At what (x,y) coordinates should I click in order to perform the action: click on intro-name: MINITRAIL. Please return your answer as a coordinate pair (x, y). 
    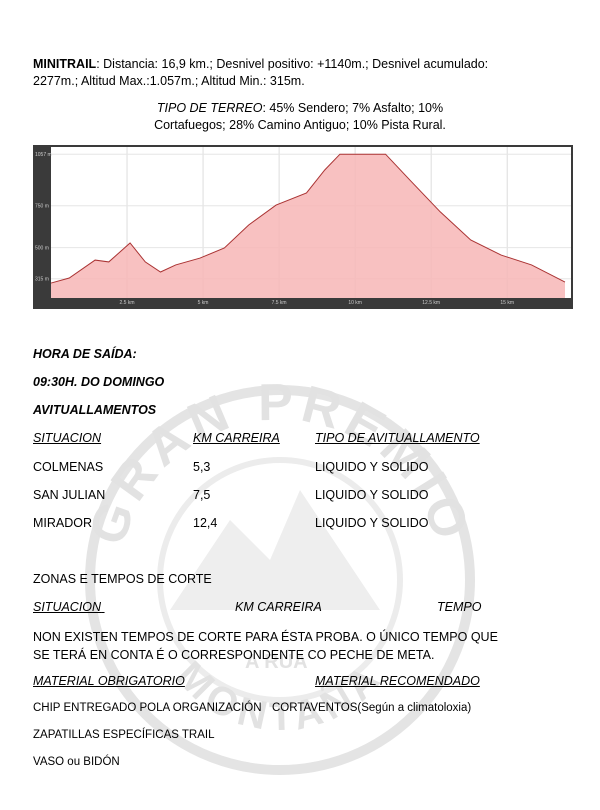
    Looking at the image, I should click on (65, 64).